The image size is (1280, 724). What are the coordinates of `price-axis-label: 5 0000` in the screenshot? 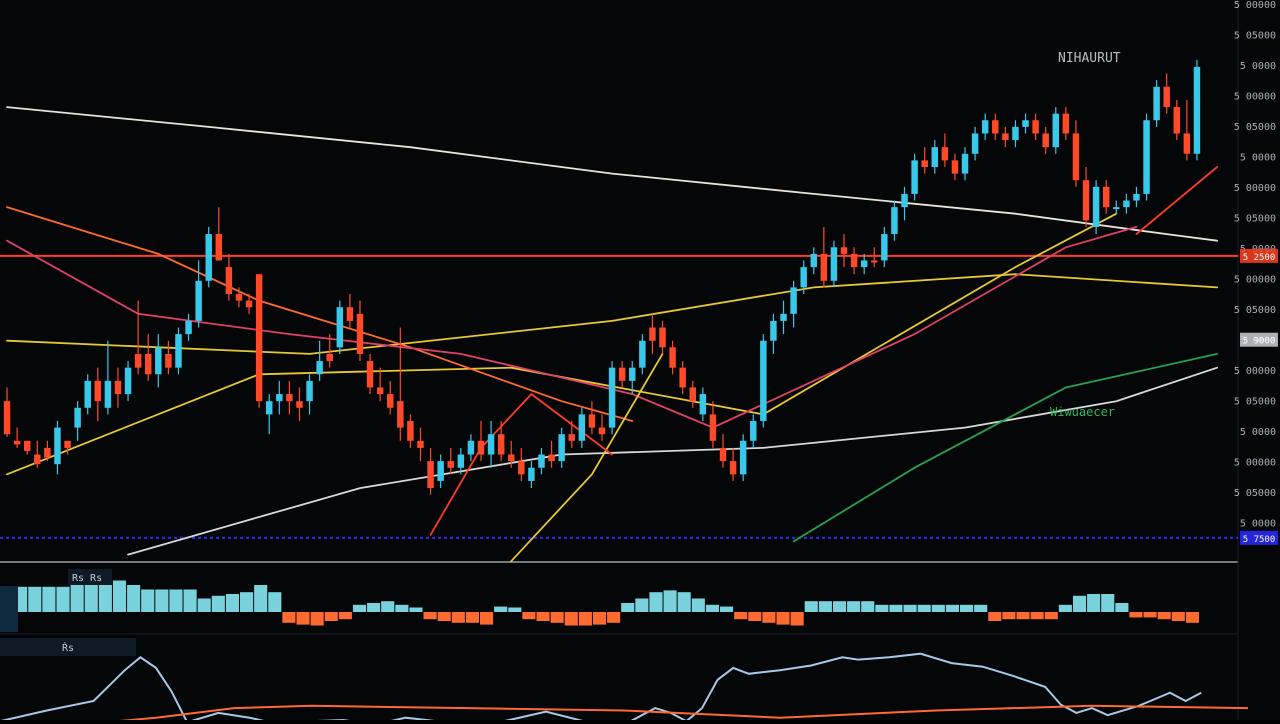 It's located at (1258, 524).